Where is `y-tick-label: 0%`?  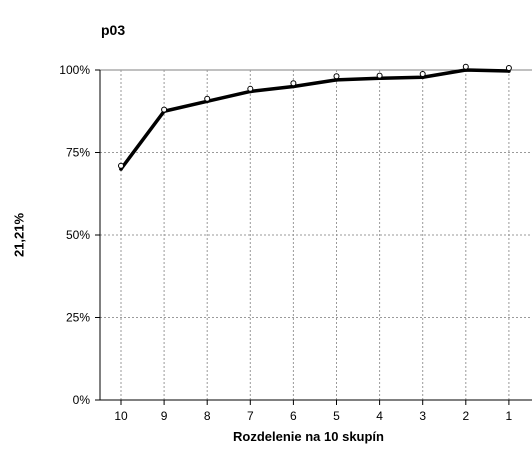
y-tick-label: 0% is located at coordinates (82, 400).